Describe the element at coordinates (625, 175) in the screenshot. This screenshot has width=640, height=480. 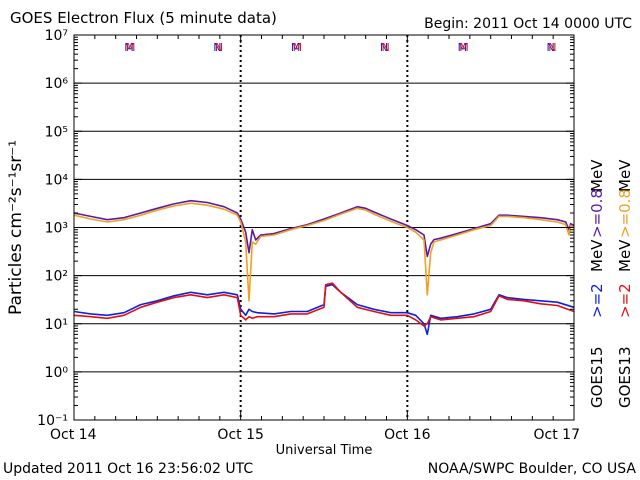
I see `legend-mev-ge08-goes13: MeV` at that location.